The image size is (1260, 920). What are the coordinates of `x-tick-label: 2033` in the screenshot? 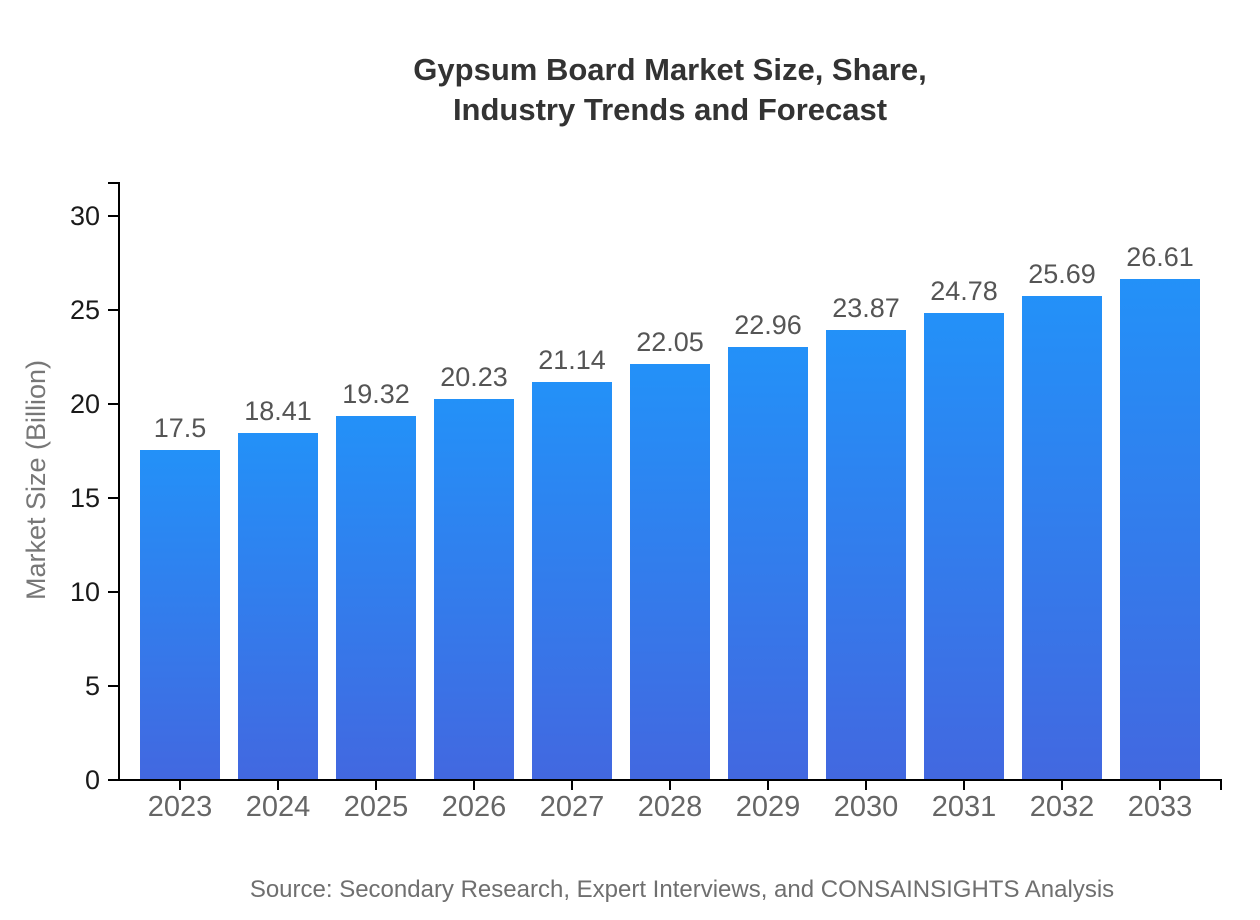 It's located at (1160, 807).